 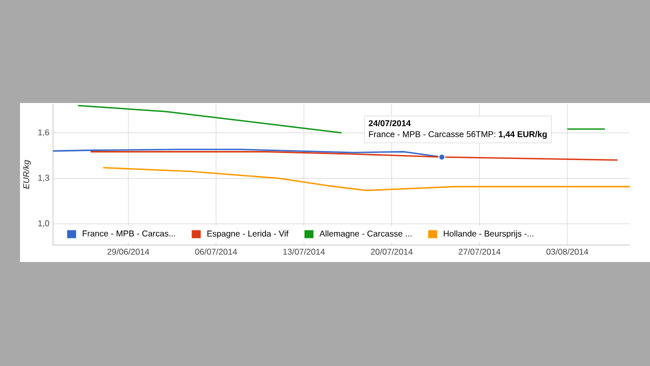 What do you see at coordinates (391, 251) in the screenshot?
I see `x-tick-label: 20/07/2014` at bounding box center [391, 251].